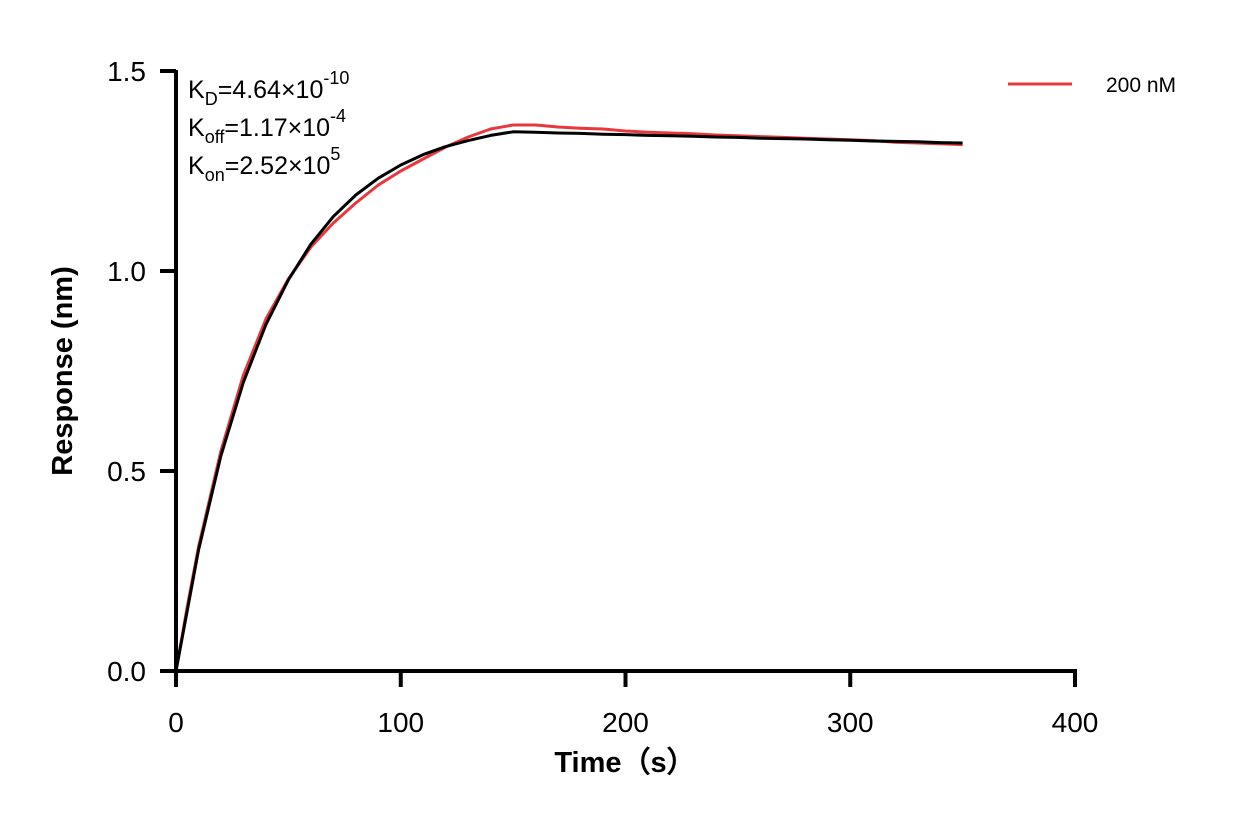 Image resolution: width=1233 pixels, height=825 pixels. Describe the element at coordinates (126, 71) in the screenshot. I see `y-tick-label: 1.5` at that location.